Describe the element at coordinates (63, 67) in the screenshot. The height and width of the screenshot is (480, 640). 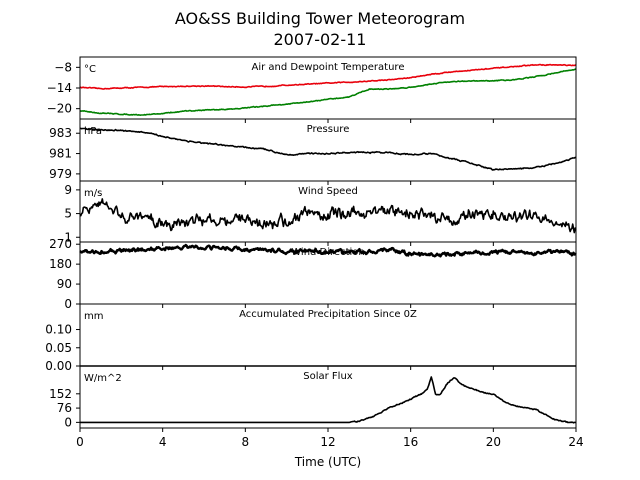
I see `y-tick-label: −8` at that location.